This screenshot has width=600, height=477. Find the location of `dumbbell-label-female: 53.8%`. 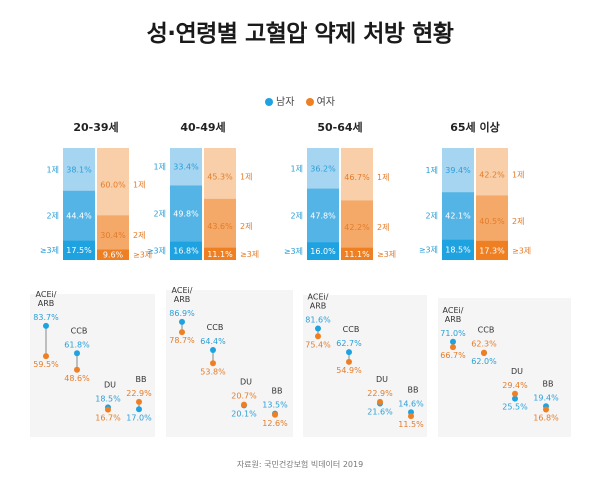

dumbbell-label-female: 53.8% is located at coordinates (213, 371).